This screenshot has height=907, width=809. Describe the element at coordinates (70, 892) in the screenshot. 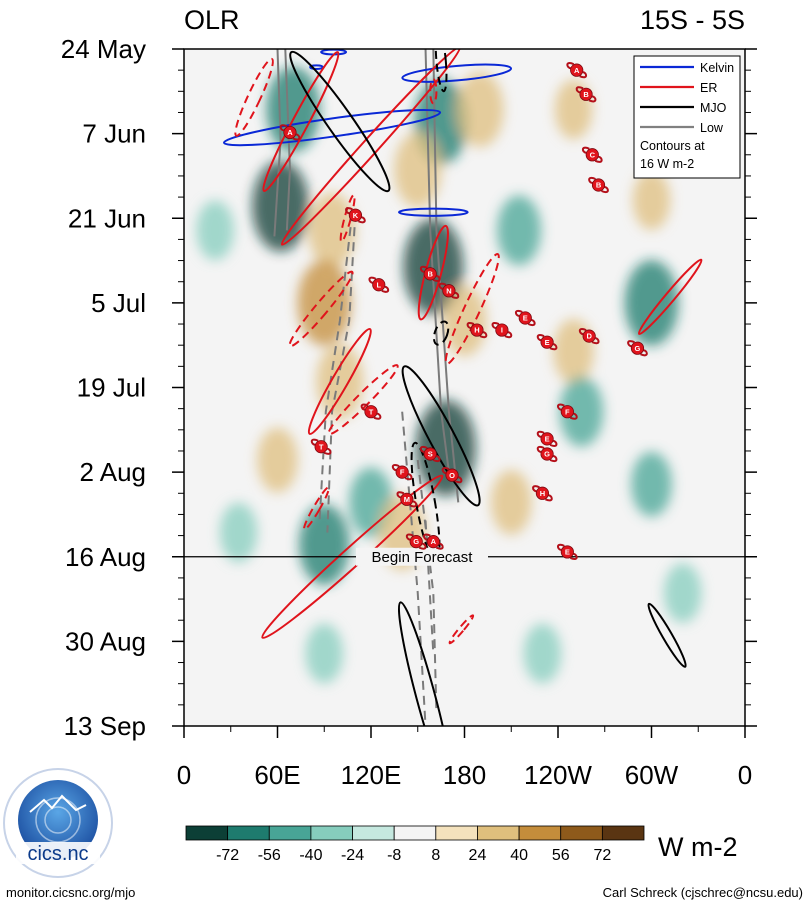

I see `footer-url: monitor.cicsnc.org/mjo` at that location.